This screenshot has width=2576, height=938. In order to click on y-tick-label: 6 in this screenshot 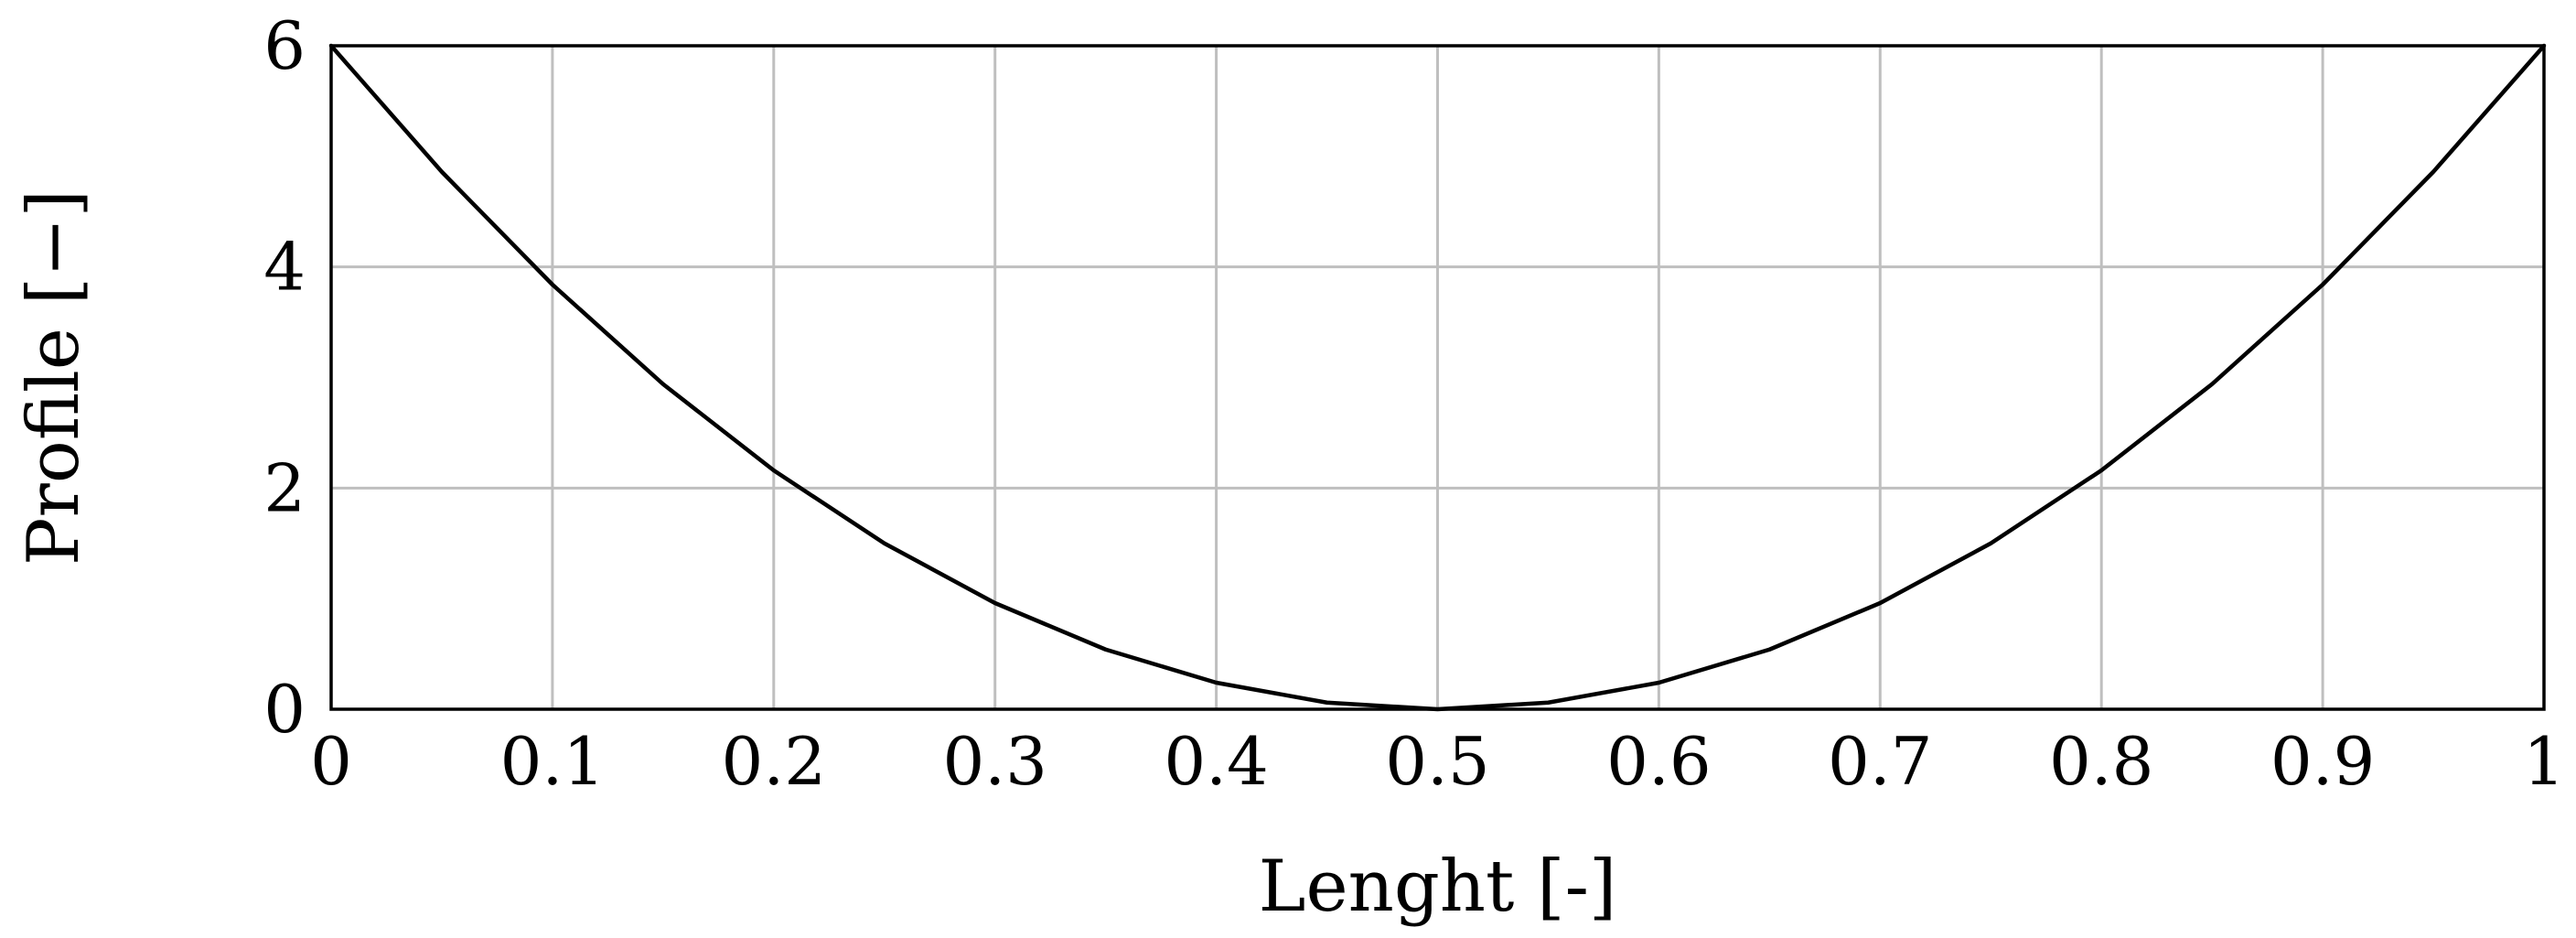, I will do `click(284, 45)`.